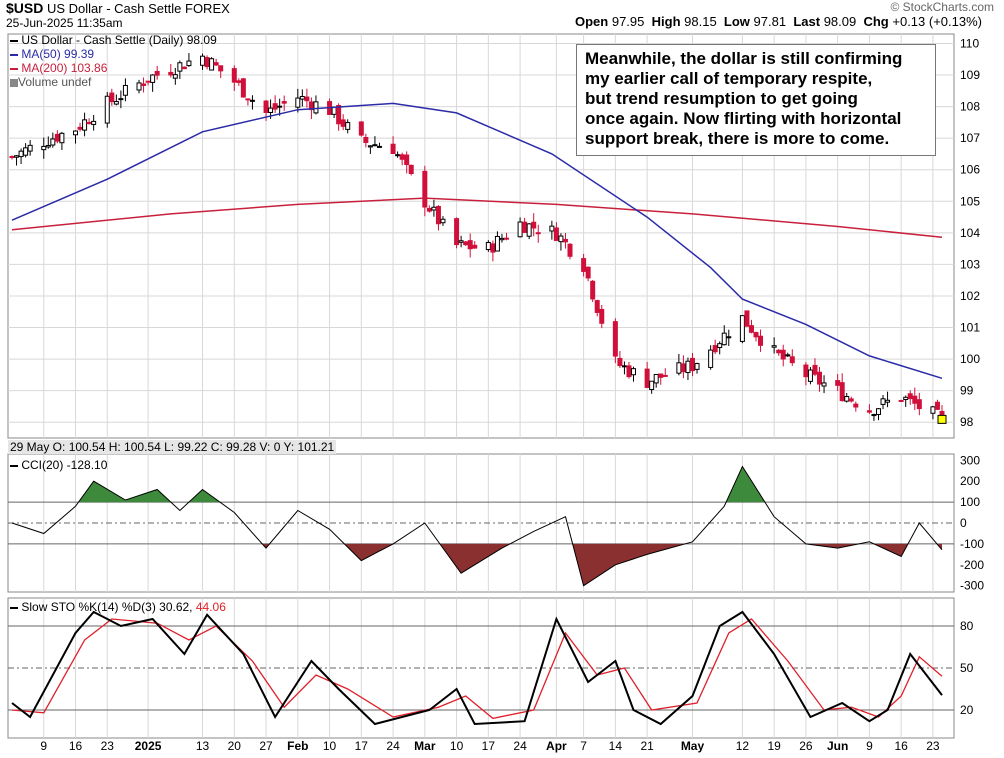 Image resolution: width=1004 pixels, height=758 pixels. What do you see at coordinates (25, 8) in the screenshot?
I see `symbol: $USD` at bounding box center [25, 8].